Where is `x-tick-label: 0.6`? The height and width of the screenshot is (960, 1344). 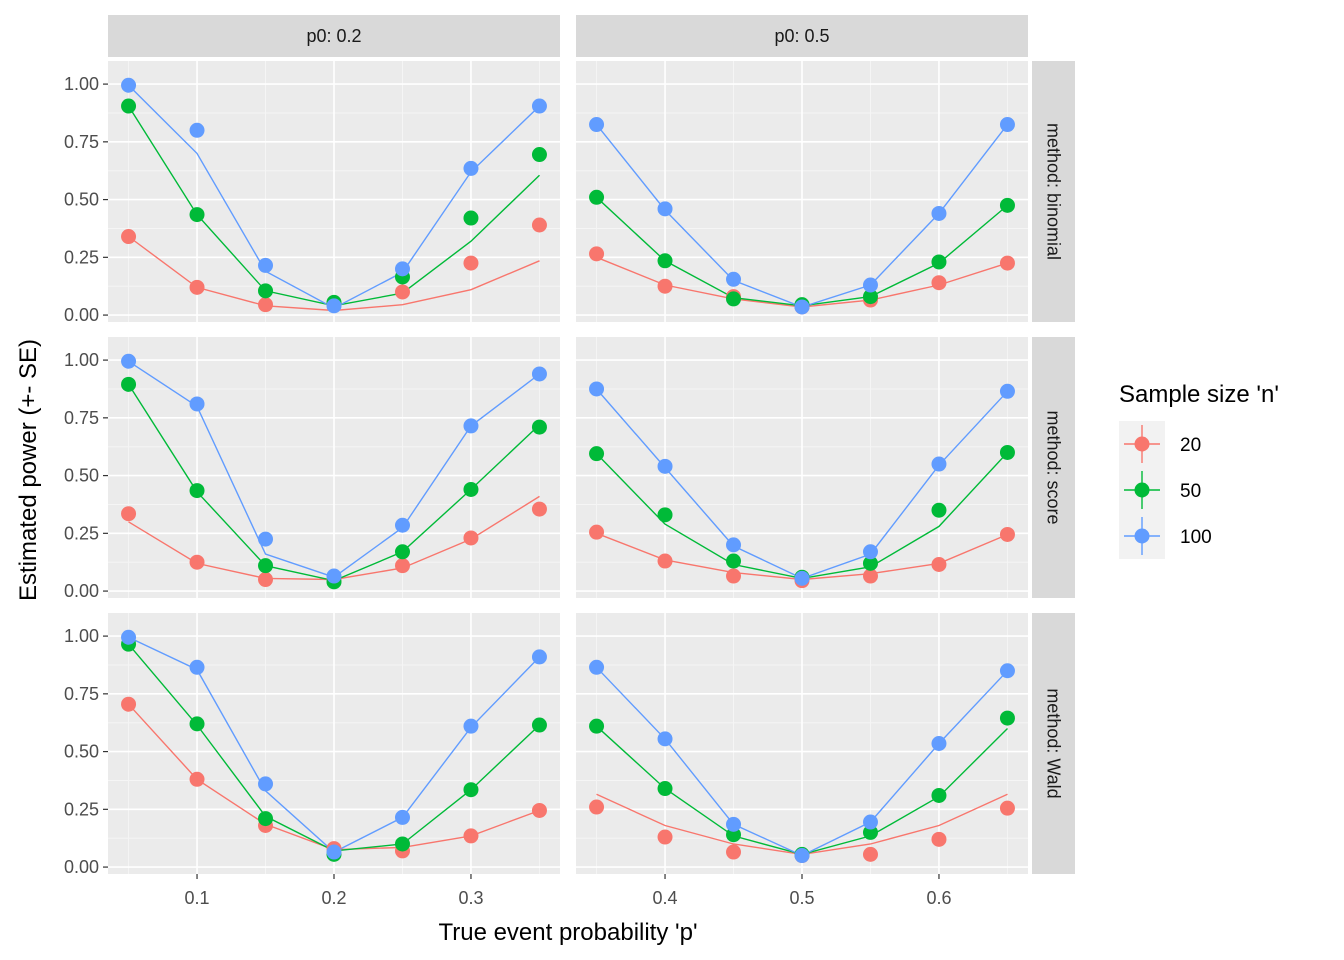
x-tick-label: 0.6 is located at coordinates (938, 898).